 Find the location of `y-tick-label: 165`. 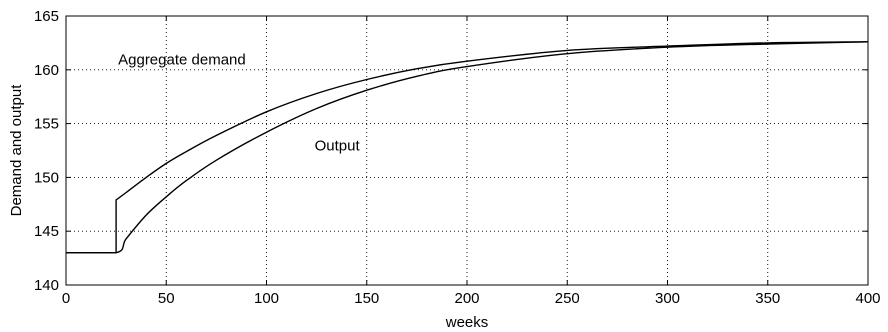

y-tick-label: 165 is located at coordinates (46, 16).